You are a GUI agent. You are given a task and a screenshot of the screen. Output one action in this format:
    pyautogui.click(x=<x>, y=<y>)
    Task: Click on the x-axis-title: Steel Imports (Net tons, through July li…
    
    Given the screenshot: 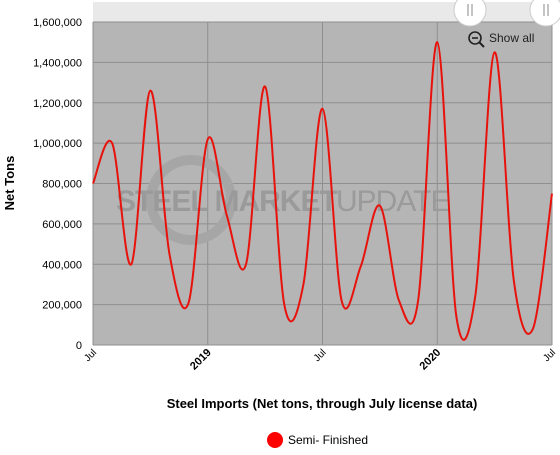 What is the action you would take?
    pyautogui.click(x=322, y=403)
    